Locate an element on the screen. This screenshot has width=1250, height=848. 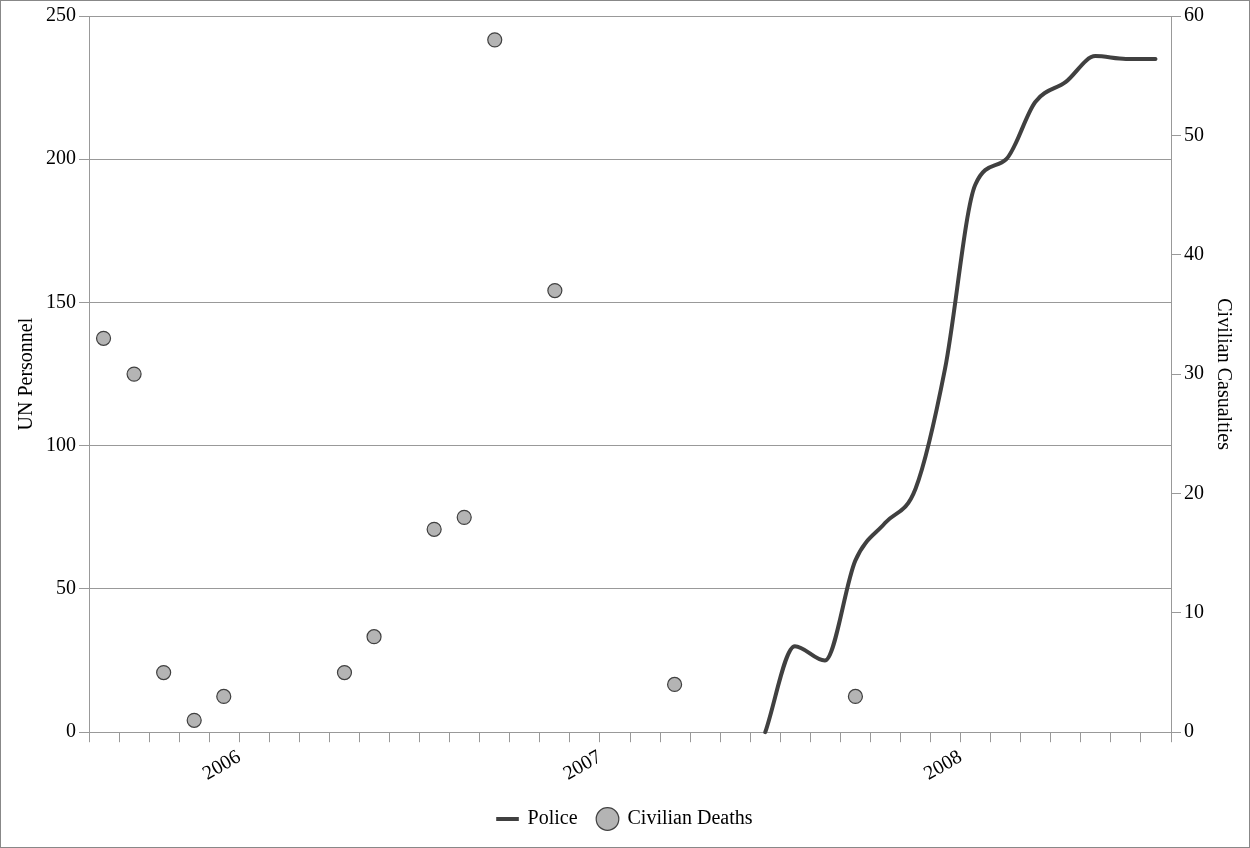
x-tick-label: 2006 is located at coordinates (221, 764).